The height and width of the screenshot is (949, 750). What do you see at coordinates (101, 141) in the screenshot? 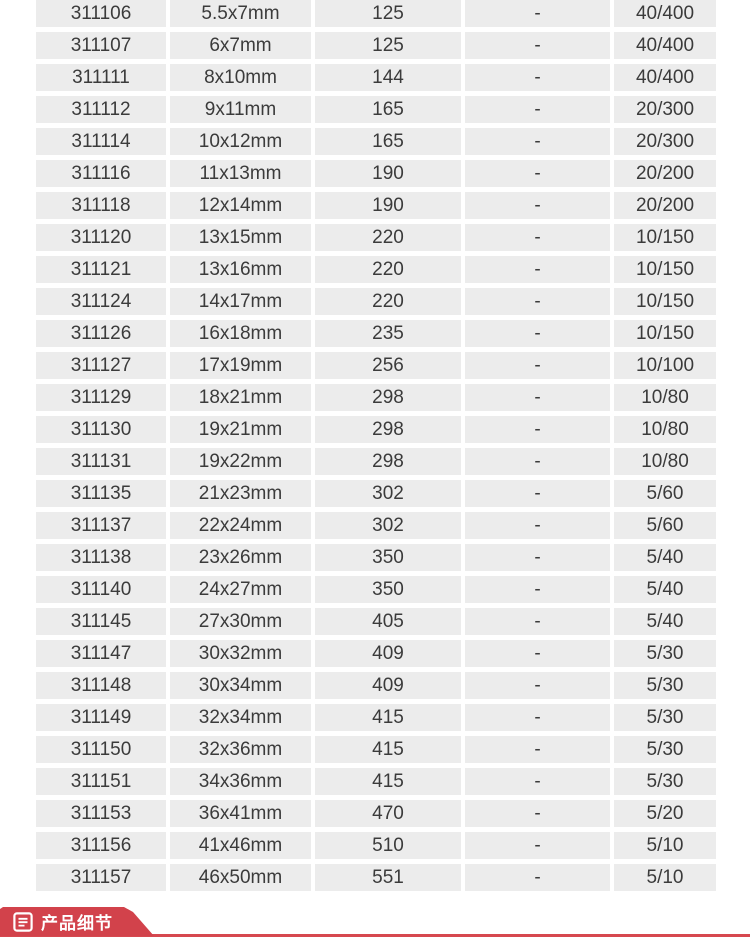
I see `table-cell: 311114` at bounding box center [101, 141].